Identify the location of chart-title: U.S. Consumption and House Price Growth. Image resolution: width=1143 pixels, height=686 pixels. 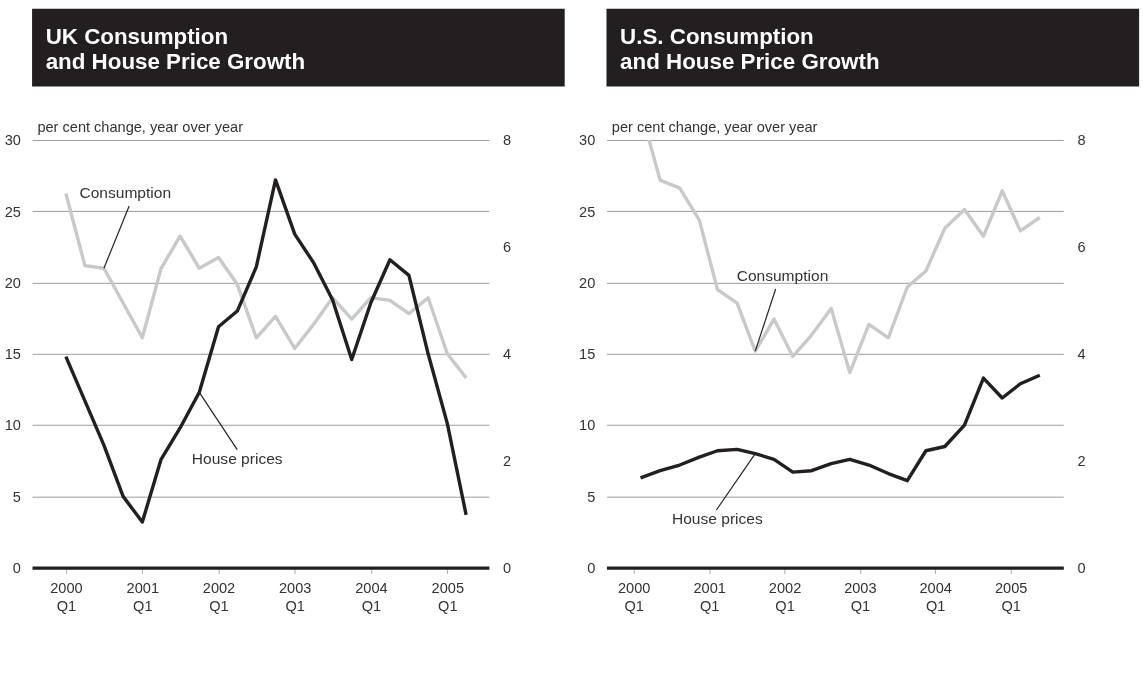
(750, 49).